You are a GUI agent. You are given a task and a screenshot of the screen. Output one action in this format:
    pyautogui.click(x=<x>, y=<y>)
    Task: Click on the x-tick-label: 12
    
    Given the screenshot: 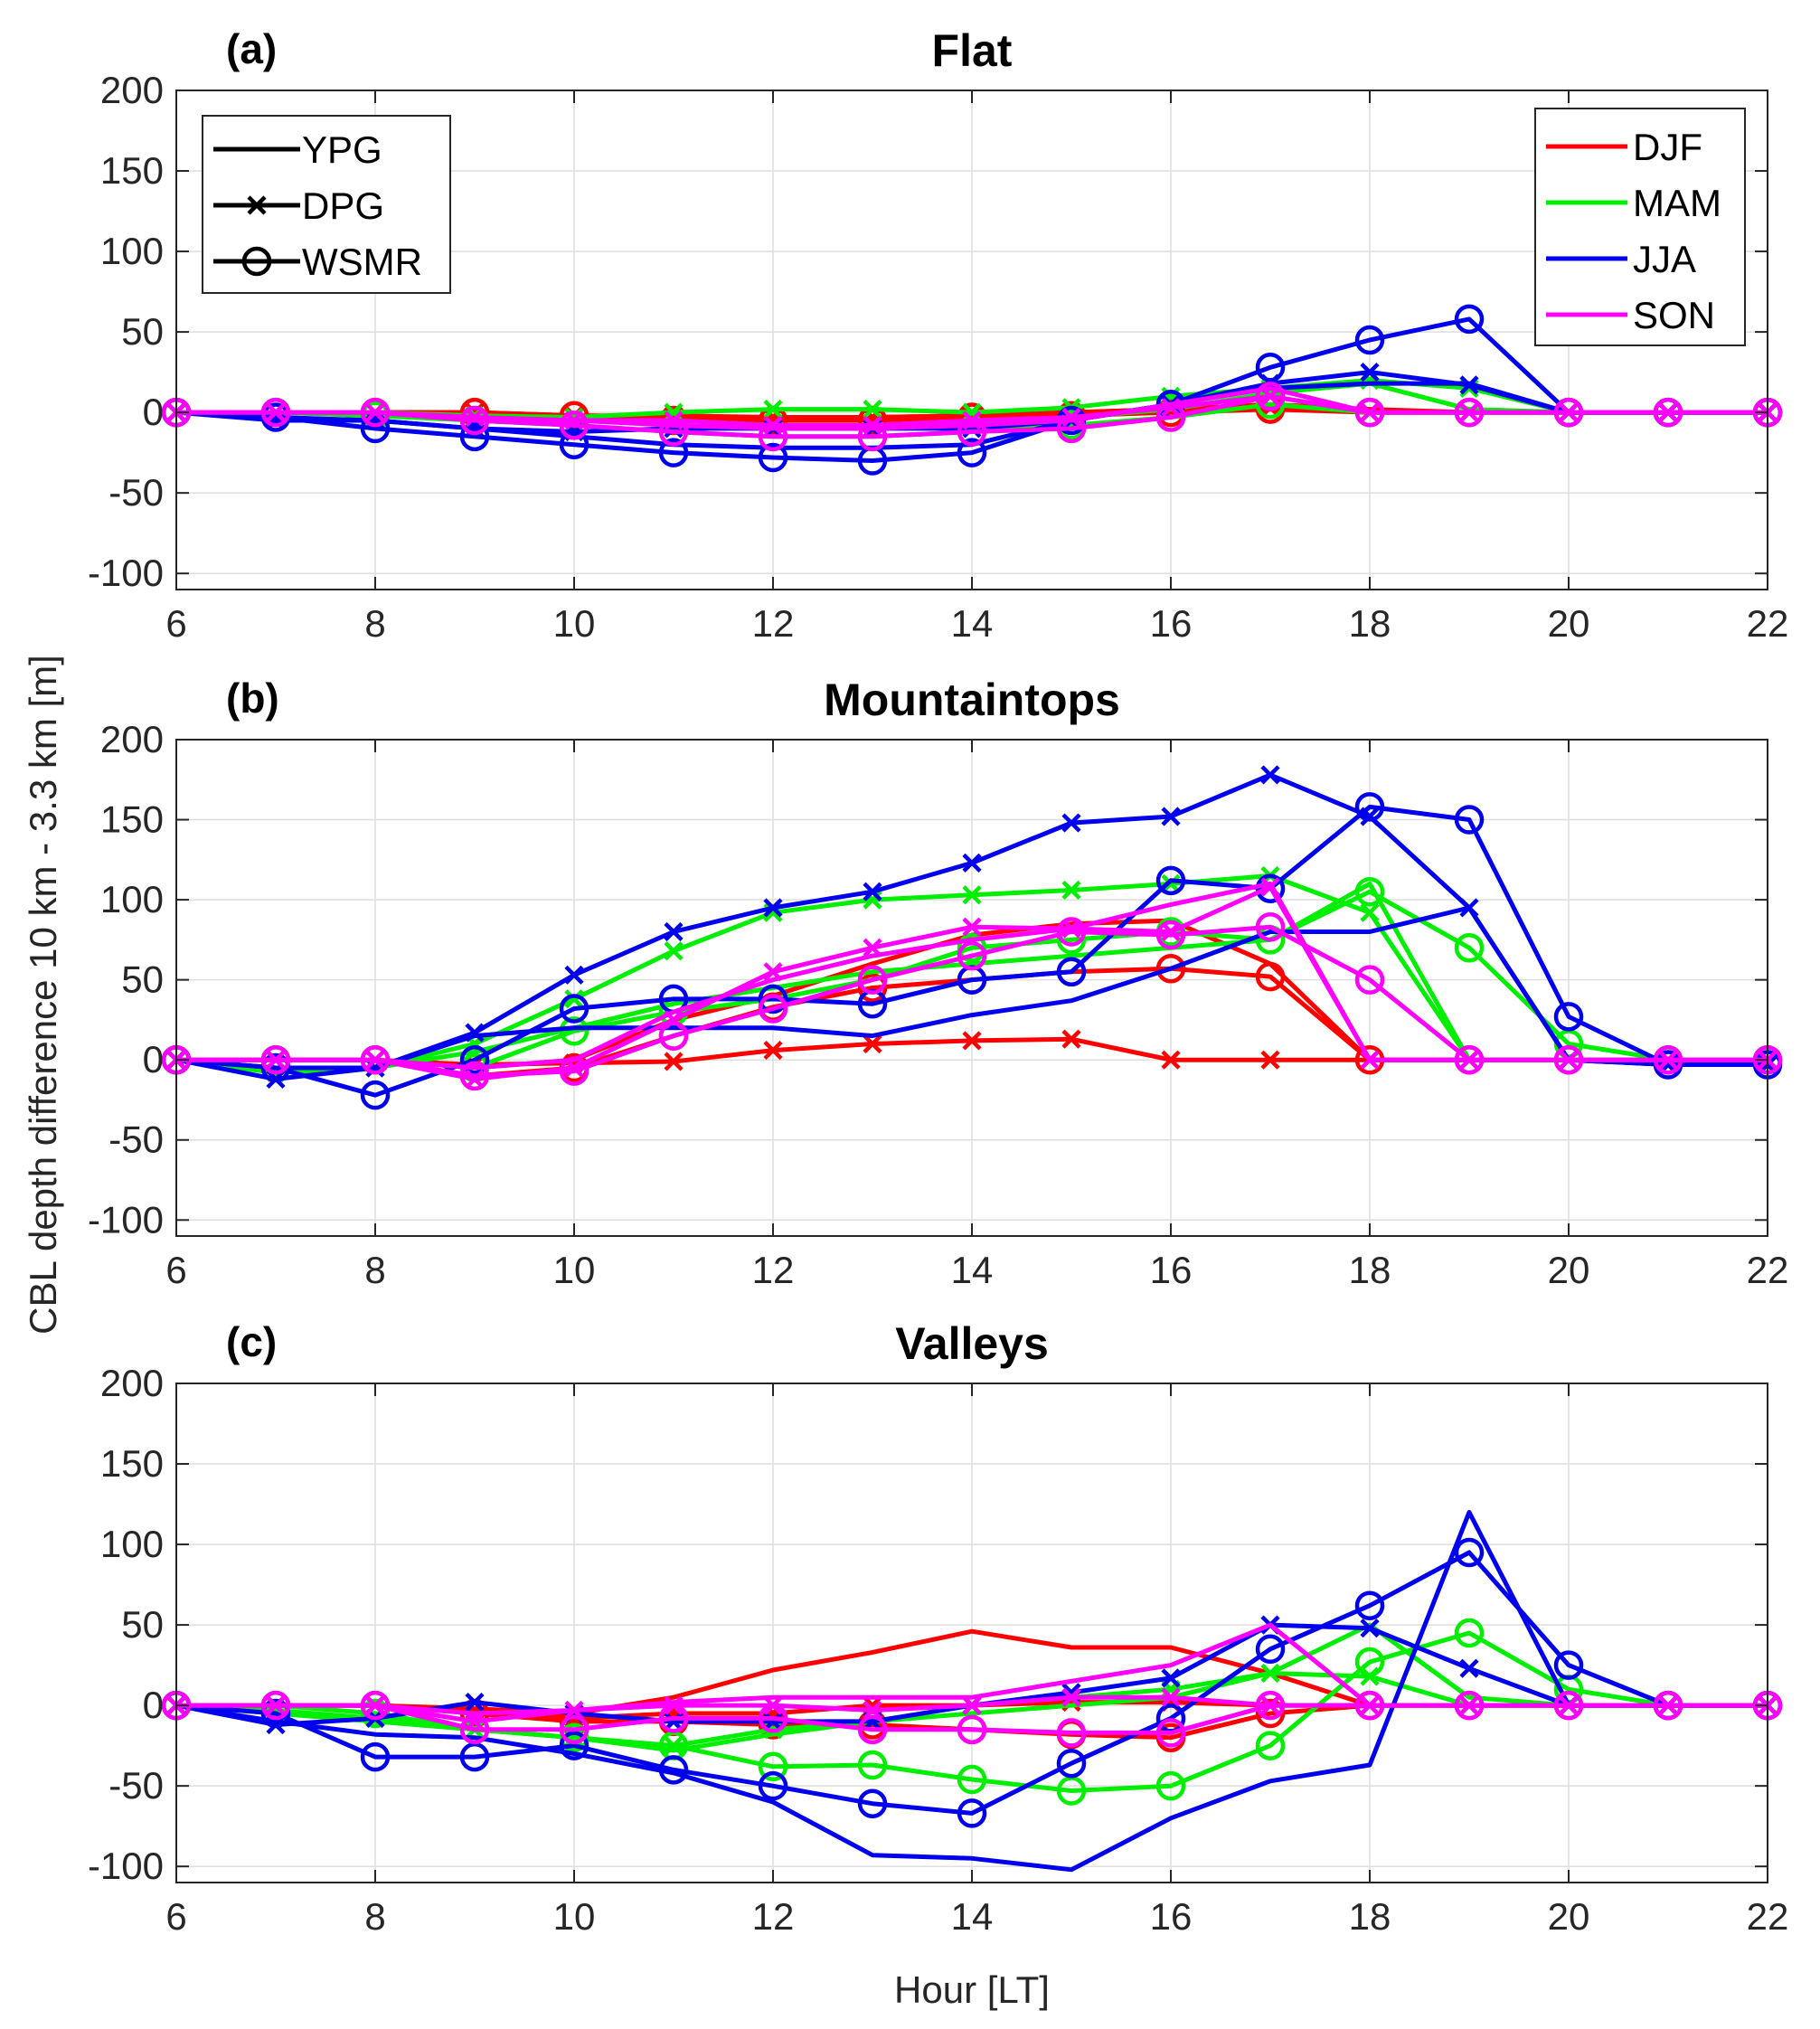 What is the action you would take?
    pyautogui.click(x=773, y=1916)
    